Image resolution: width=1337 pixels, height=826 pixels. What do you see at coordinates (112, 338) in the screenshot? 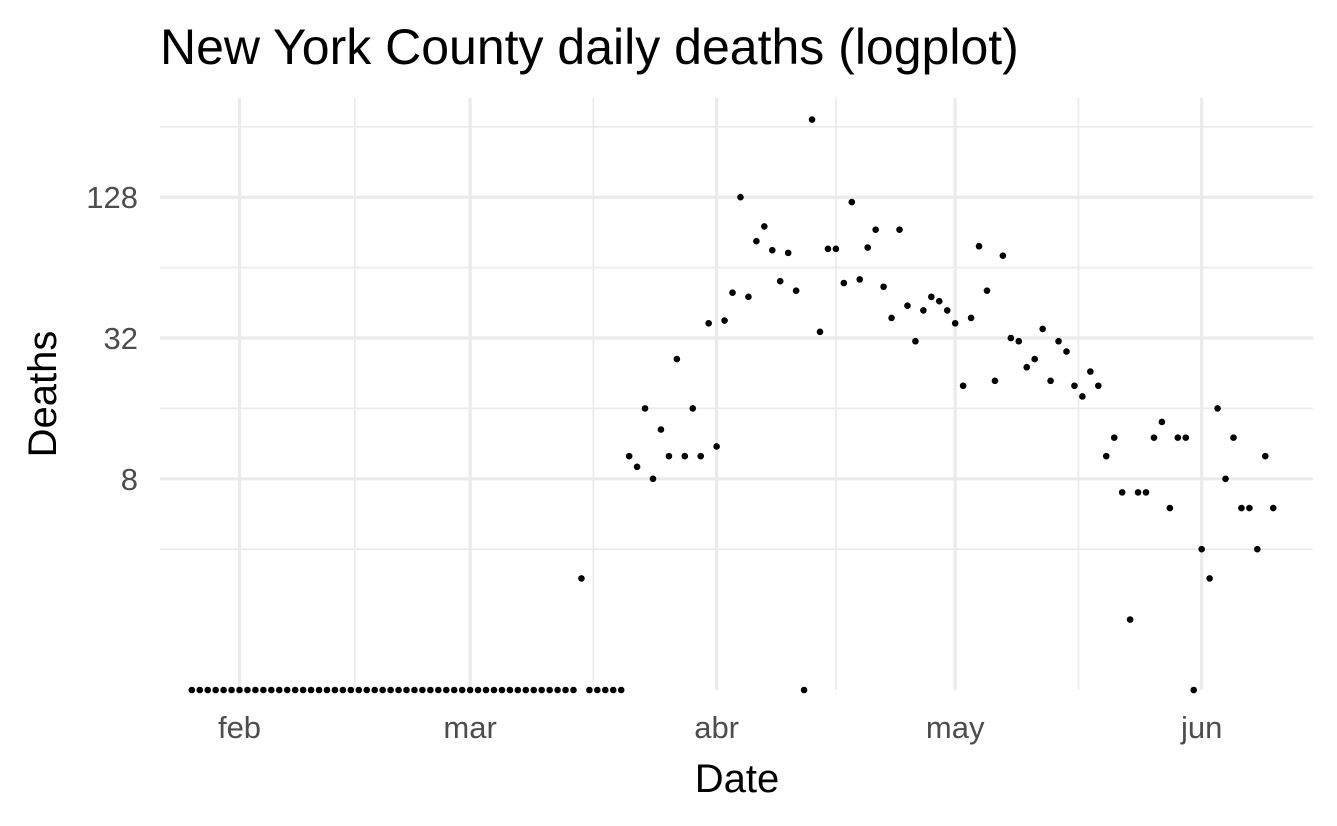
I see `y-axis-tick-labels: 8 32 128` at bounding box center [112, 338].